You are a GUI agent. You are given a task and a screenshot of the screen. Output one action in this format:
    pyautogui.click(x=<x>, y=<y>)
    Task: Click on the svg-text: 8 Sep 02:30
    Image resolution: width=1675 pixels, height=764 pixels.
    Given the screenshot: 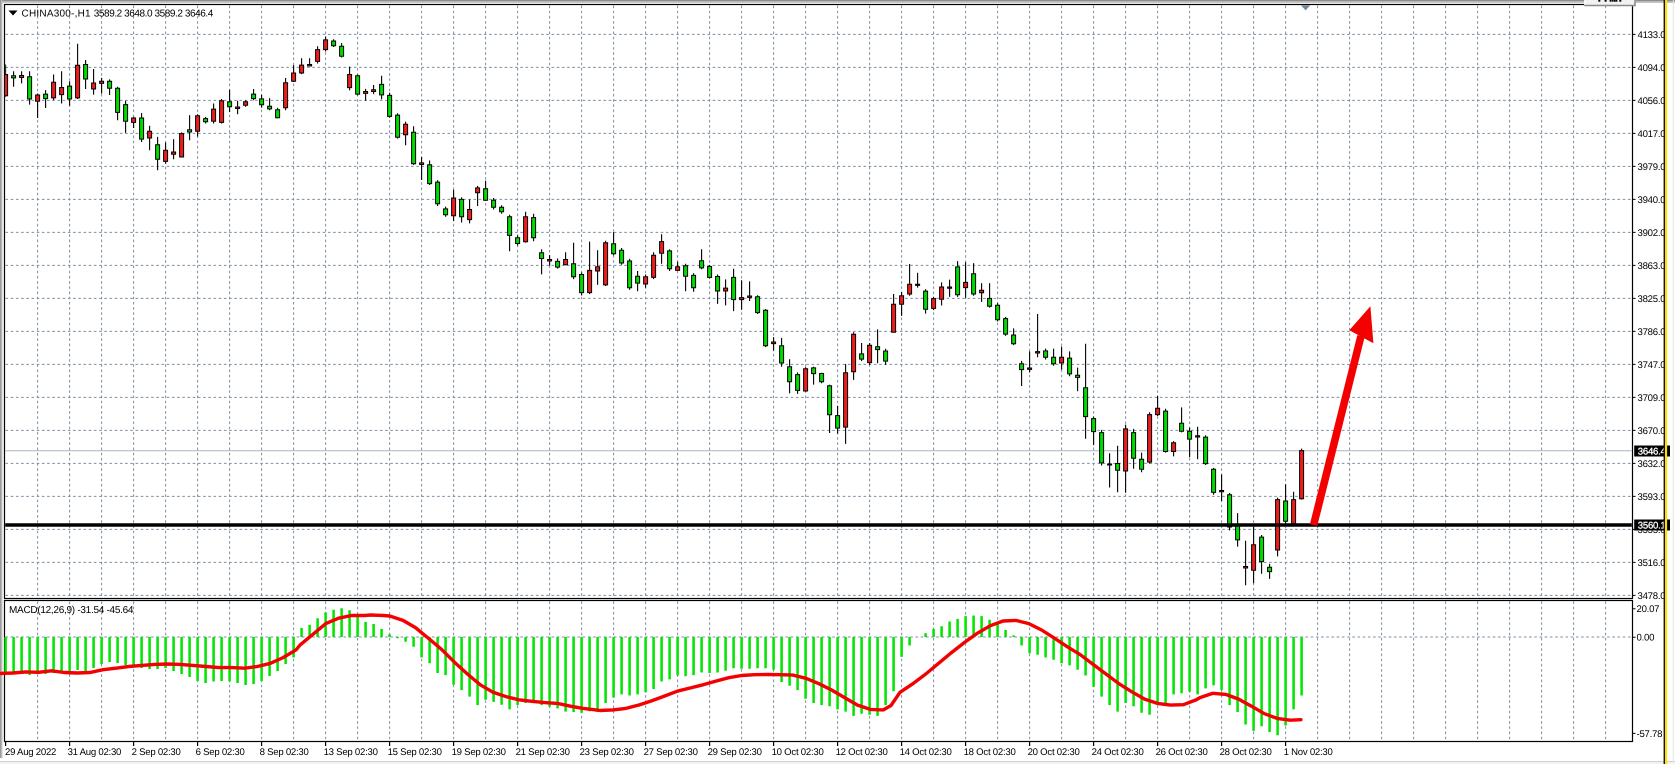 What is the action you would take?
    pyautogui.click(x=284, y=752)
    